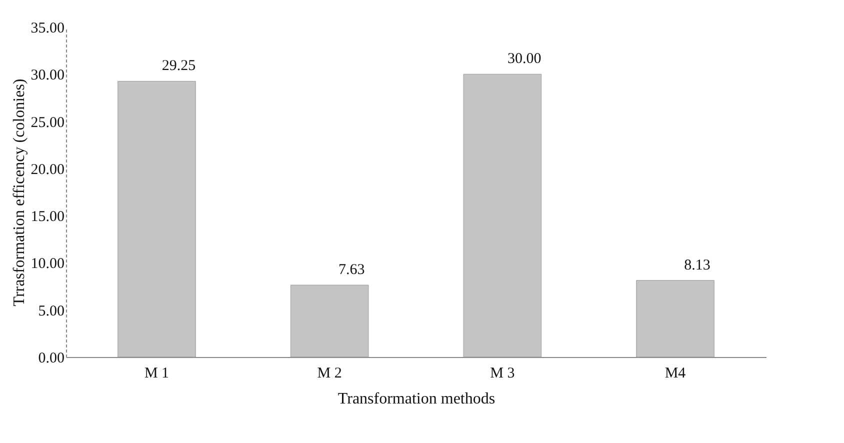  What do you see at coordinates (417, 399) in the screenshot?
I see `x-axis-title: Transformation methods` at bounding box center [417, 399].